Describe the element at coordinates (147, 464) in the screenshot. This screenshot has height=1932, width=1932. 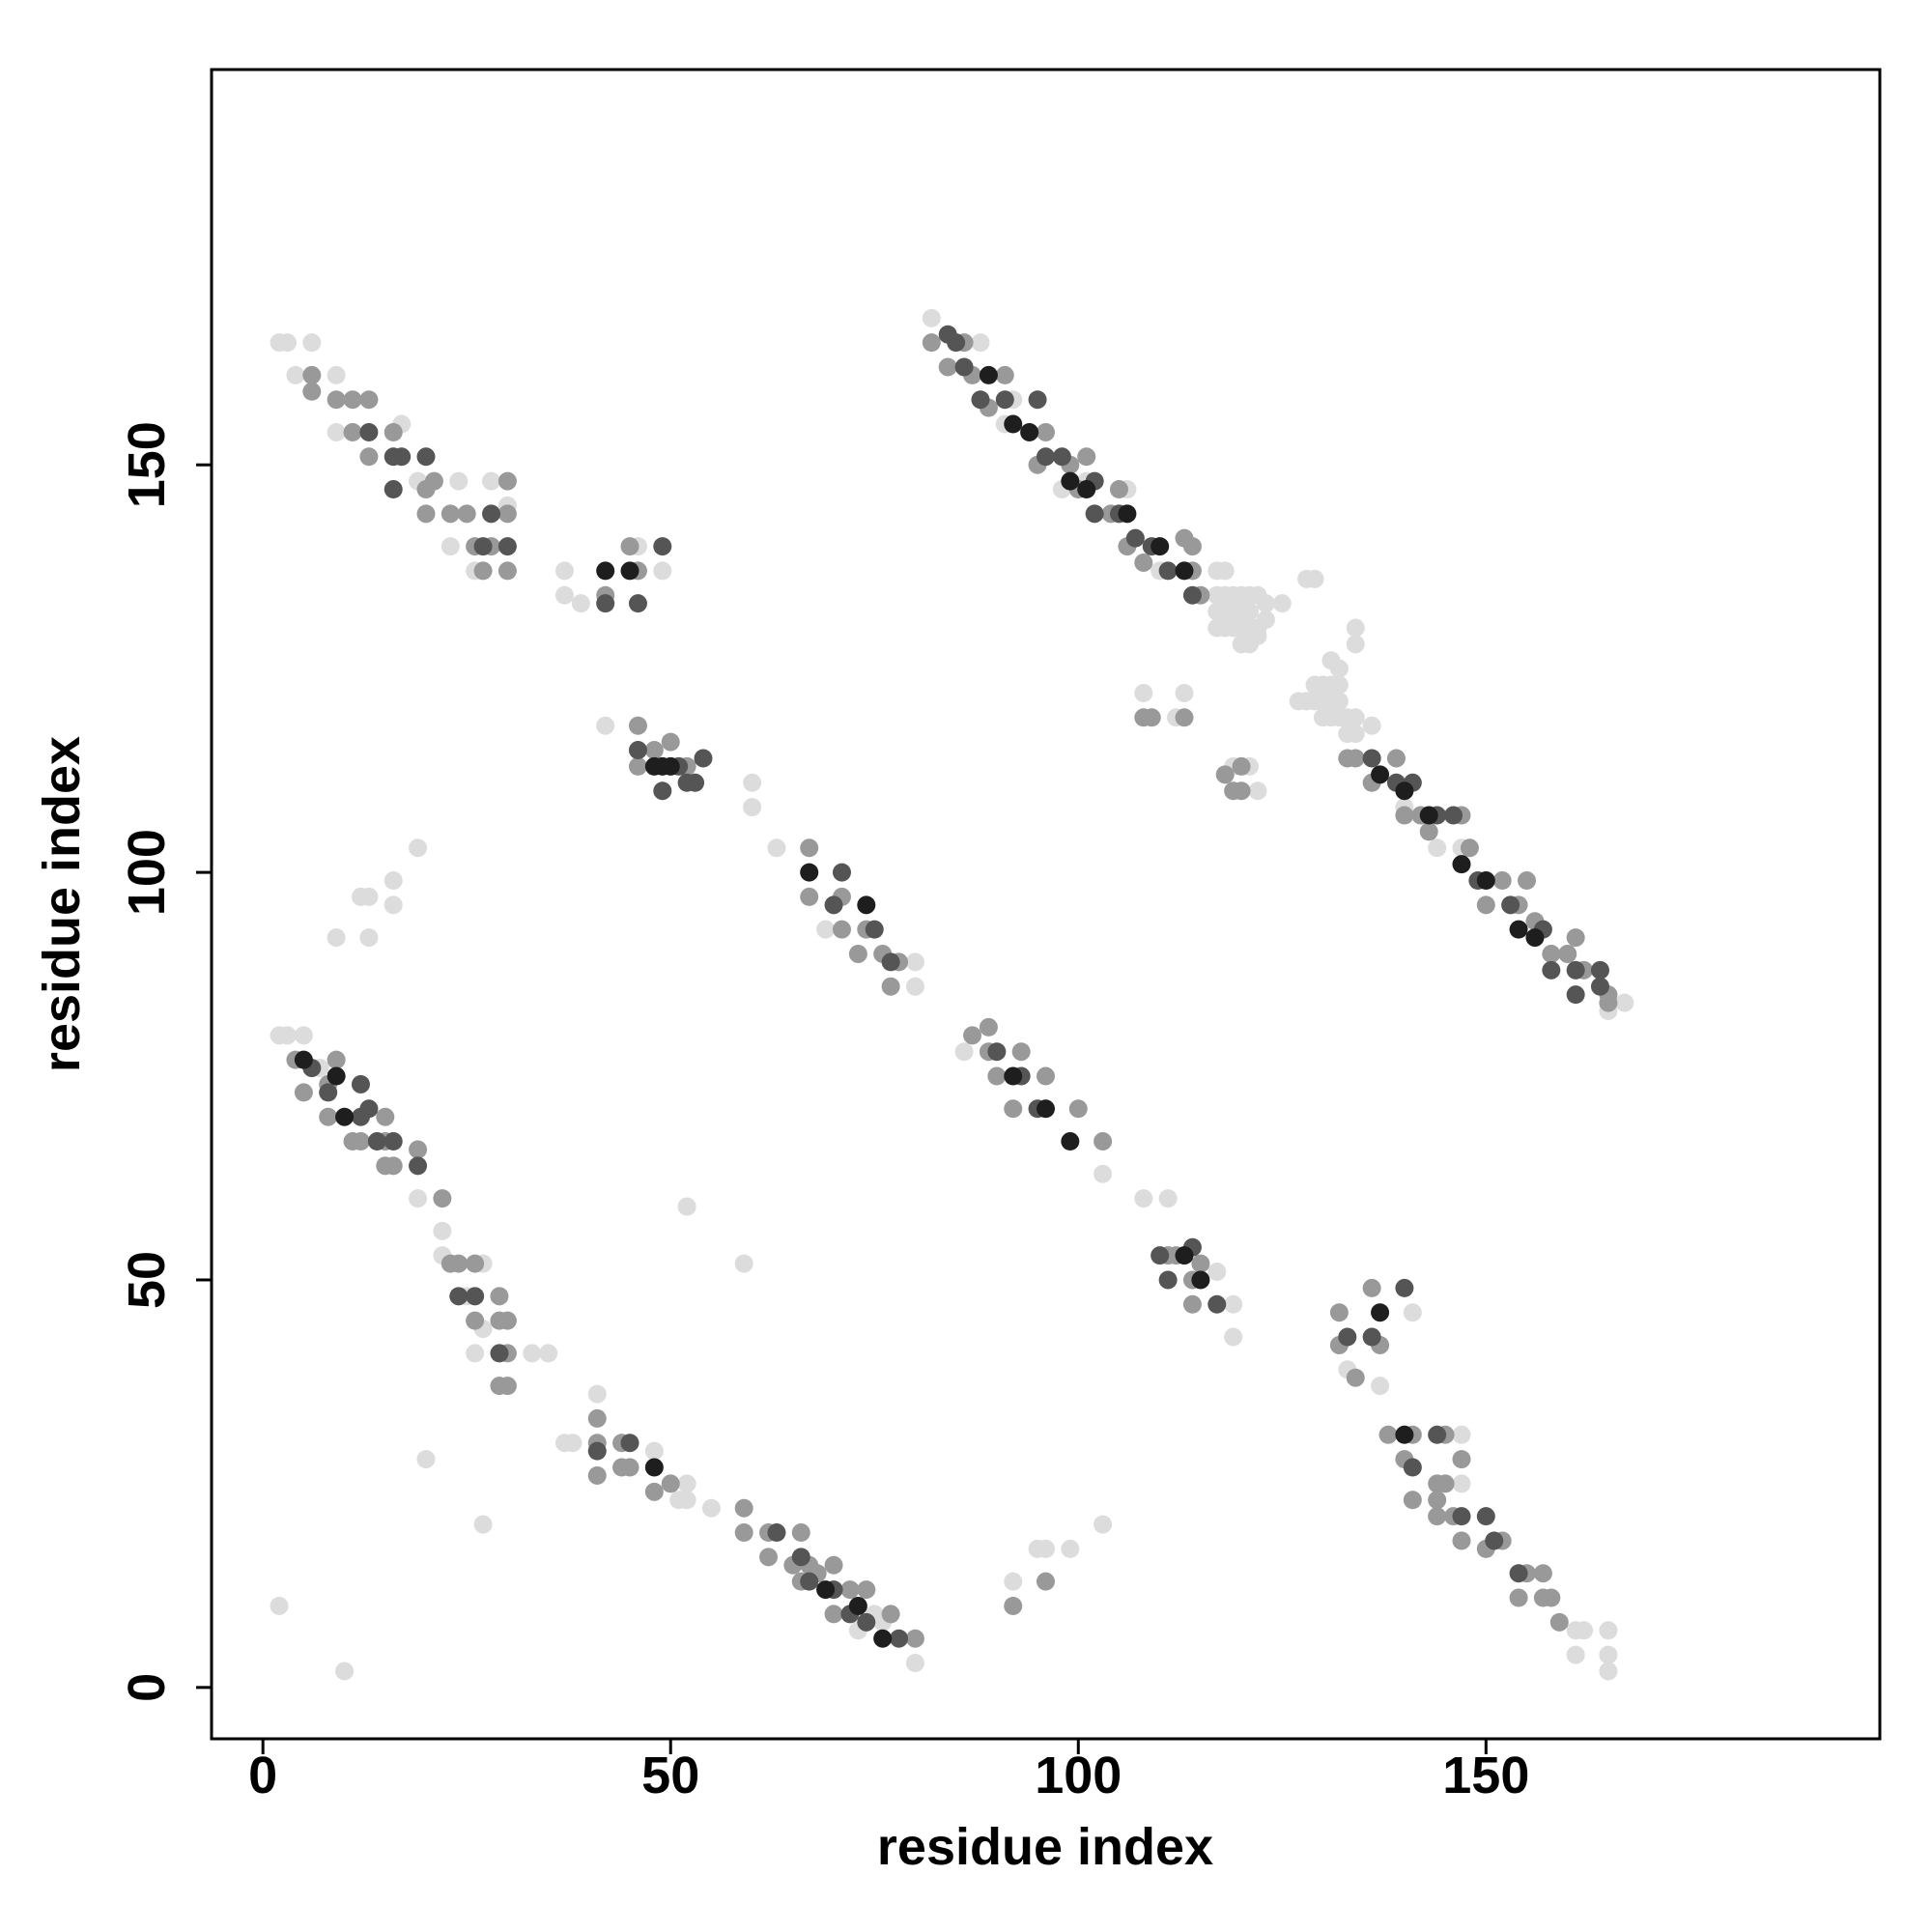
I see `y-tick-label: 150` at that location.